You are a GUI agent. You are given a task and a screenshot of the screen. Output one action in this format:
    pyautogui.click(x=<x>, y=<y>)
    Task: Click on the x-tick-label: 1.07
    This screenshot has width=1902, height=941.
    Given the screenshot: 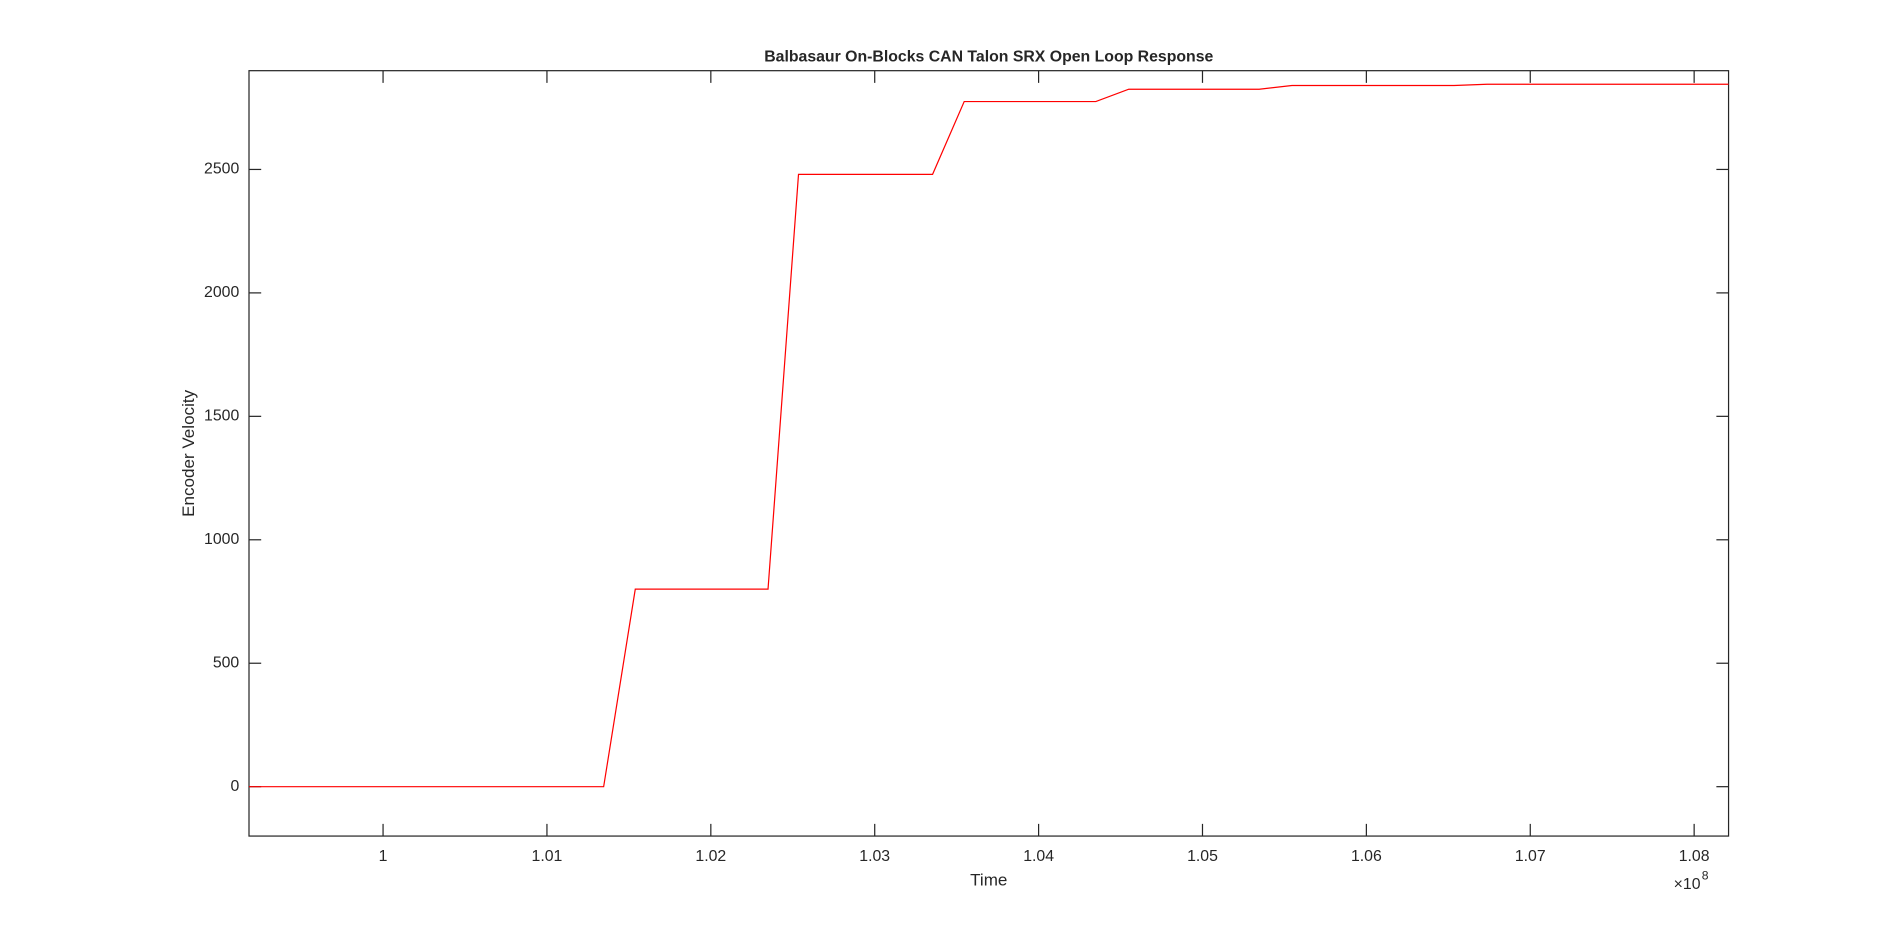 What is the action you would take?
    pyautogui.click(x=1530, y=856)
    